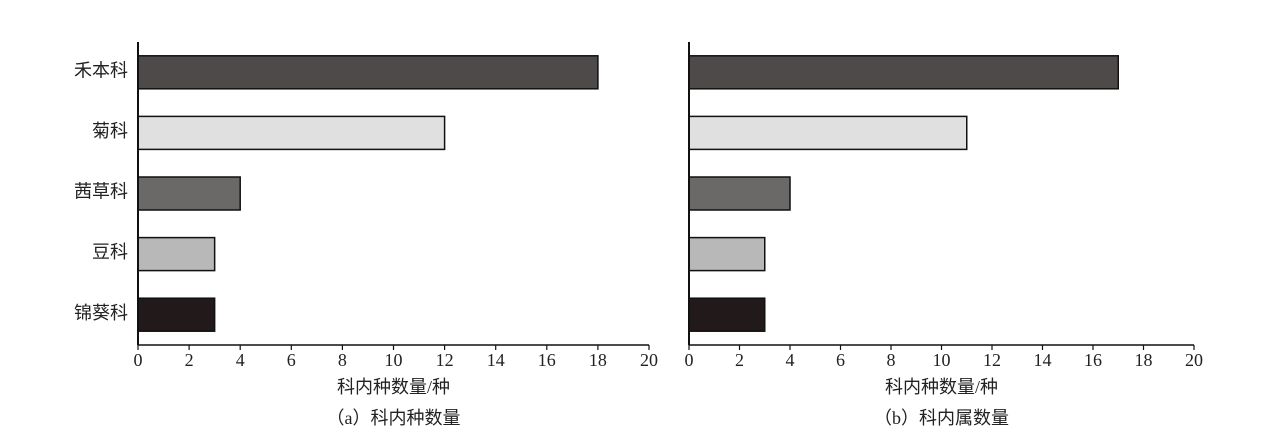  What do you see at coordinates (101, 70) in the screenshot?
I see `y-tick-label: 禾本科` at bounding box center [101, 70].